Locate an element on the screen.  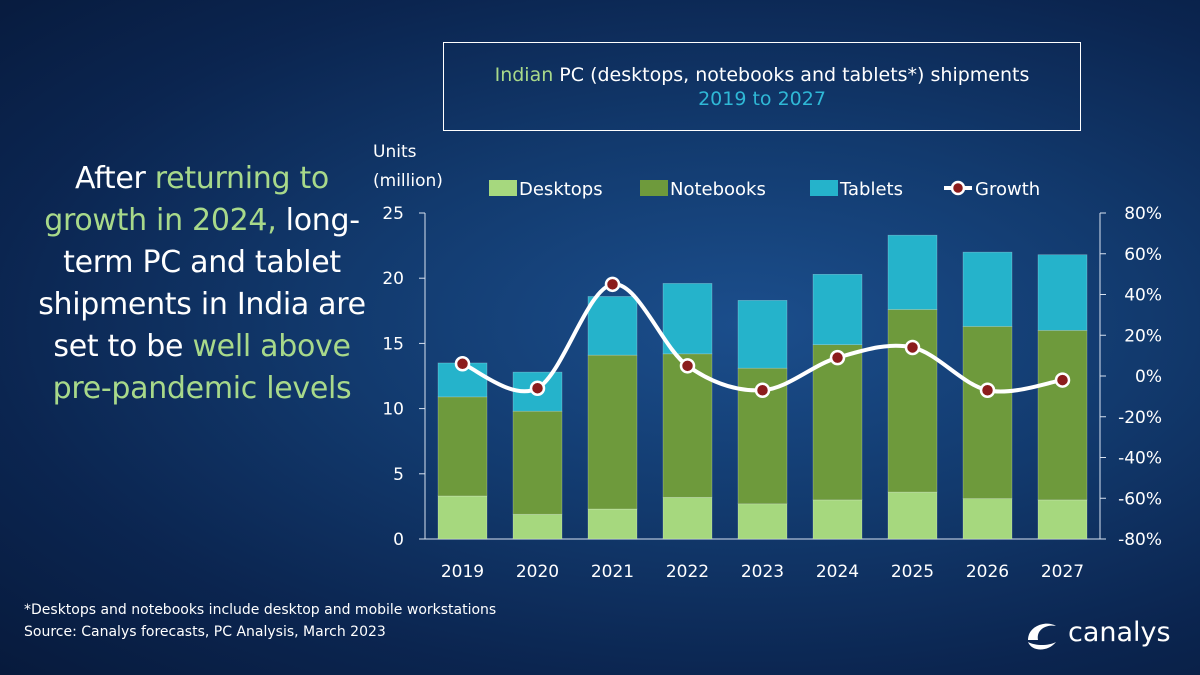
y-left-tick-label: 10 is located at coordinates (393, 410).